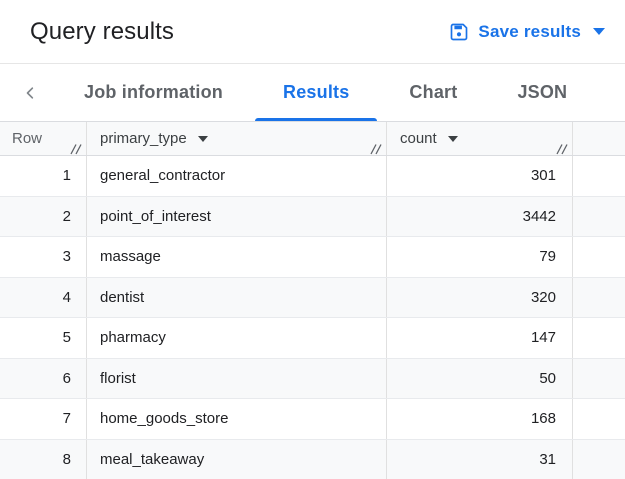 The height and width of the screenshot is (479, 625). Describe the element at coordinates (237, 138) in the screenshot. I see `column-header-primary-type: primary_type` at that location.